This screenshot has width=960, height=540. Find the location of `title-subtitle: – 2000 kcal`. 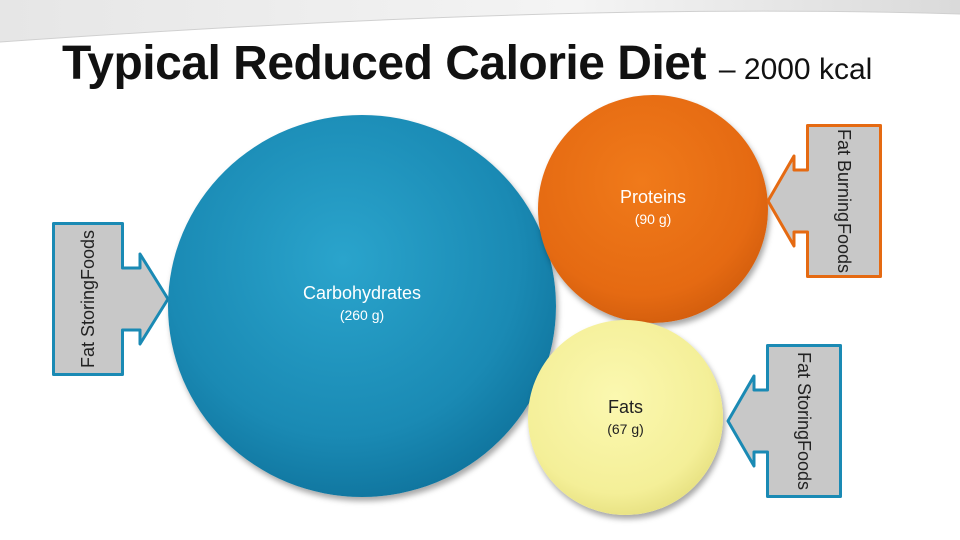

title-subtitle: – 2000 kcal is located at coordinates (795, 69).